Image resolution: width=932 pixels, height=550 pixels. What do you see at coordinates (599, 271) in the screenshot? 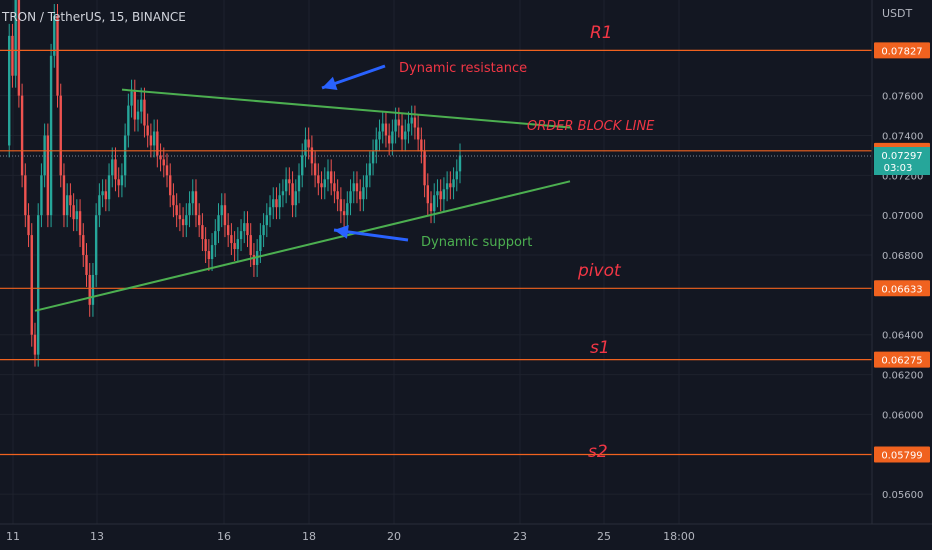
I see `level-label-pivot: pivot` at bounding box center [599, 271].